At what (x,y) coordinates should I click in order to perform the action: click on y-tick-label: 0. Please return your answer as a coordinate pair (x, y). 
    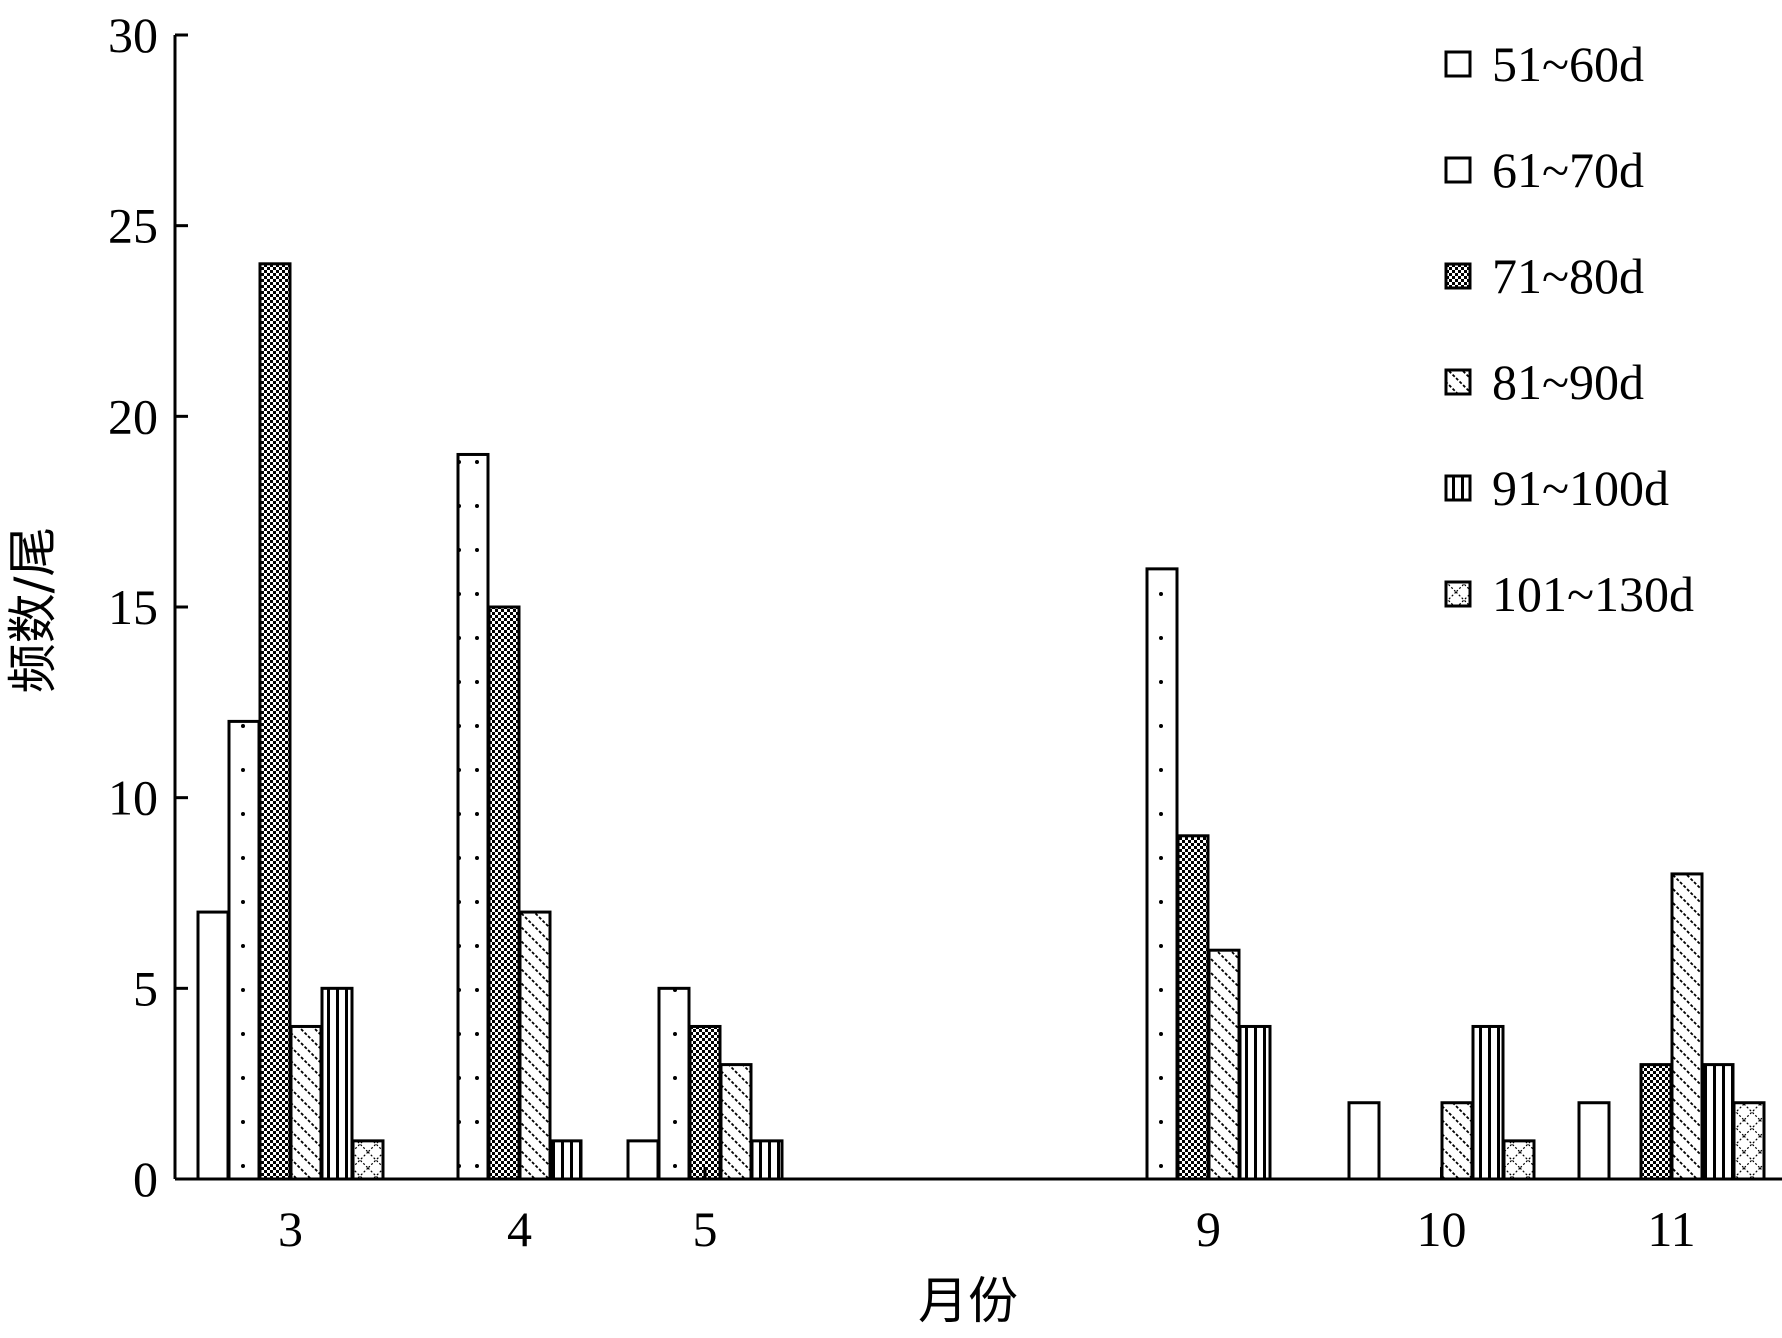
    Looking at the image, I should click on (145, 1179).